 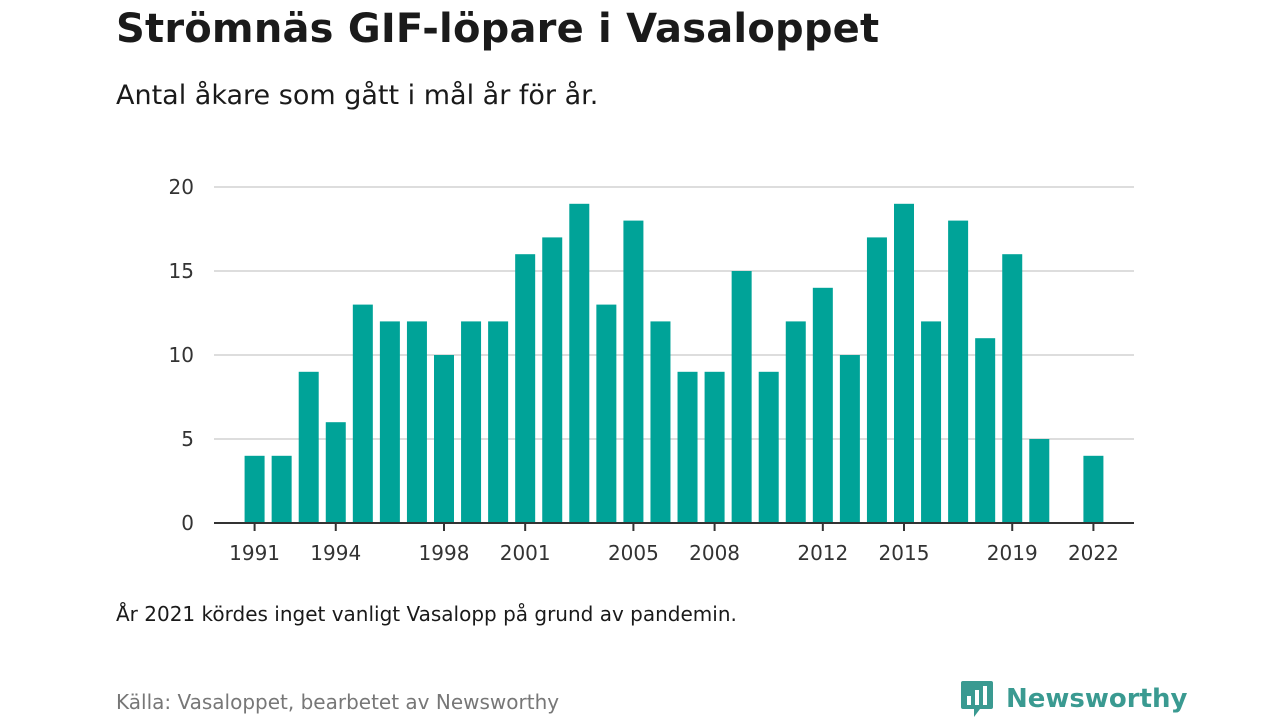 What do you see at coordinates (1097, 699) in the screenshot?
I see `newsworthy-logo-text: Newsworthy` at bounding box center [1097, 699].